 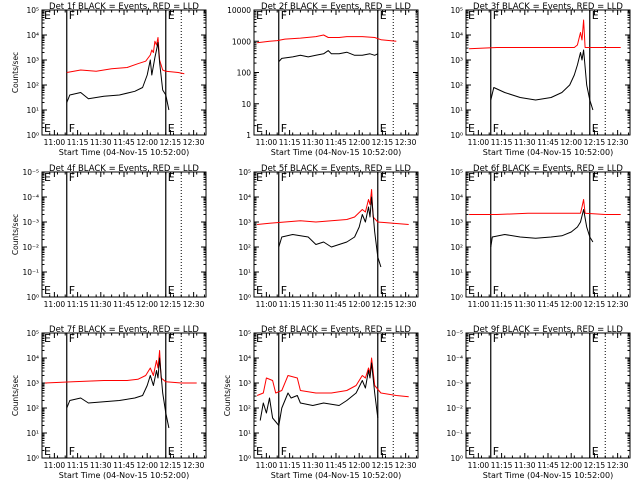 I want to click on chart-title: Det 6f BLACK = Events, RED = LLD, so click(x=548, y=169).